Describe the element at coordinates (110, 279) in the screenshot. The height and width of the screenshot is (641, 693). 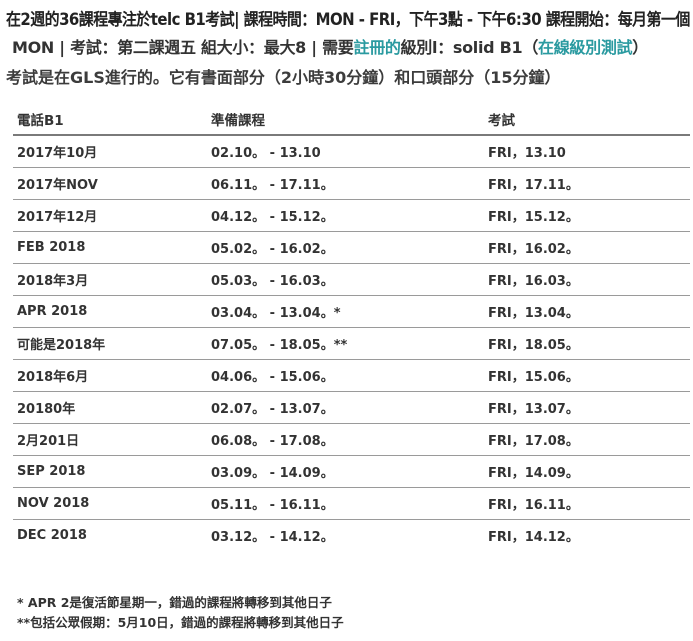
I see `cell-month: 2018年3月` at that location.